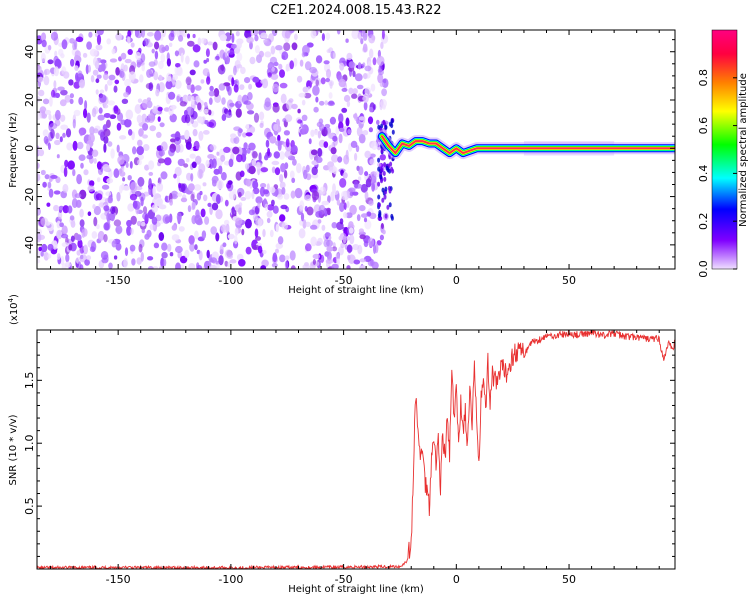 This screenshot has height=600, width=750. Describe the element at coordinates (456, 579) in the screenshot. I see `bottom-xtick-label: 0` at that location.